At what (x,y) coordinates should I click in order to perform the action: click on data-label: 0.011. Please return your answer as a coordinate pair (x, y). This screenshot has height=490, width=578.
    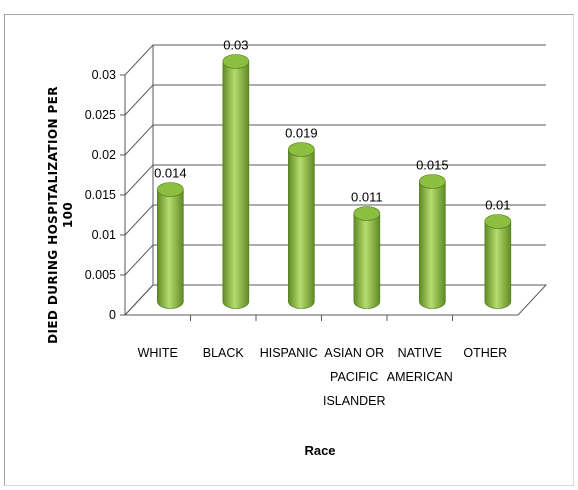
    Looking at the image, I should click on (367, 197).